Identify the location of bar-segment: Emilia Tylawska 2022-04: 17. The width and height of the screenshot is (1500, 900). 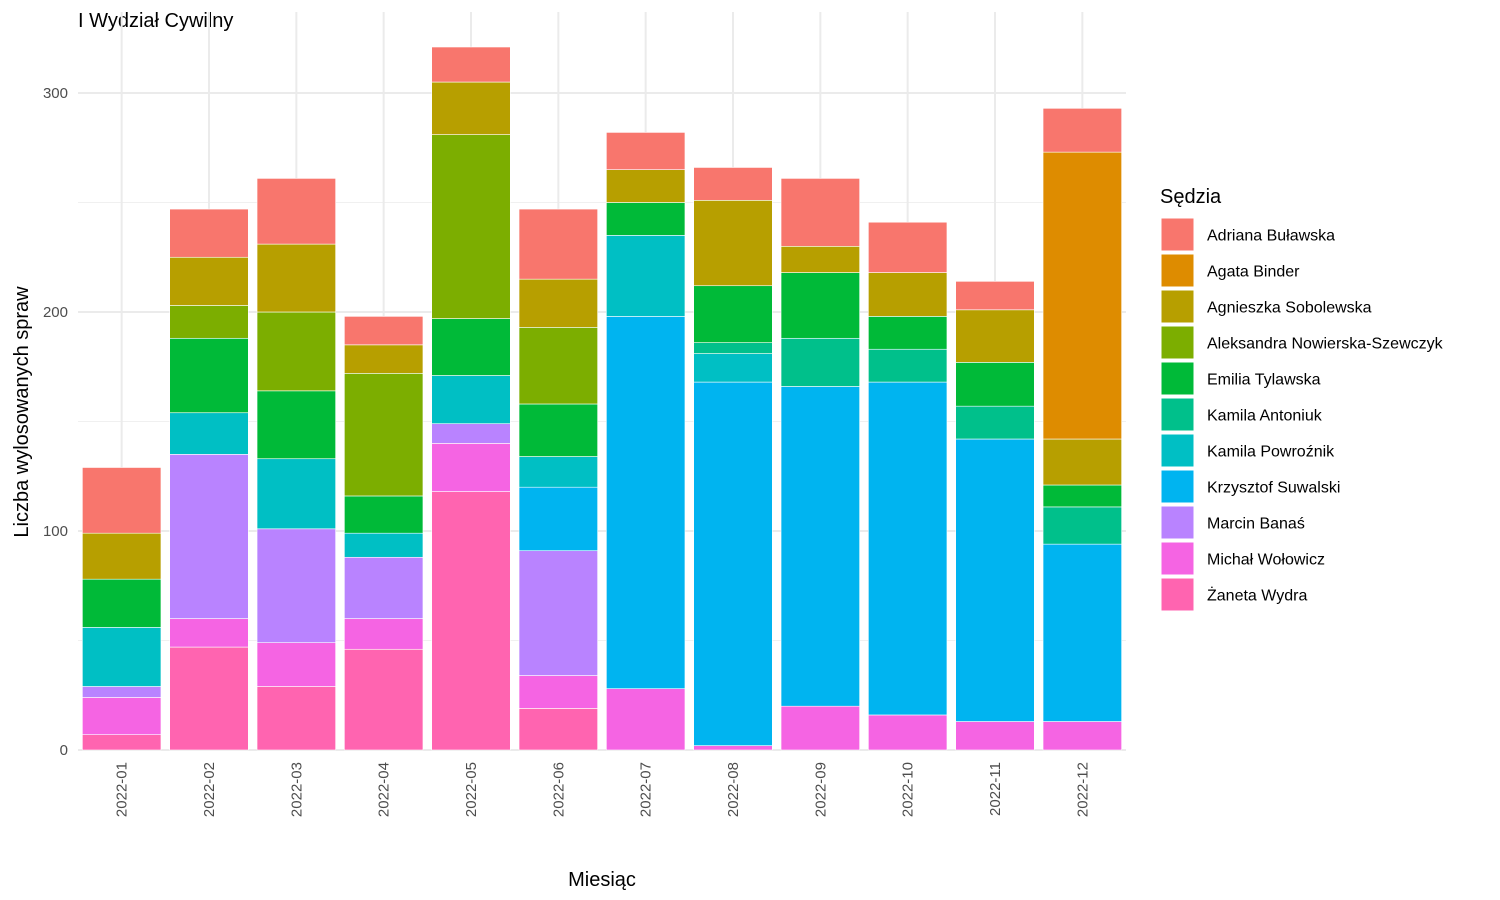
(384, 514).